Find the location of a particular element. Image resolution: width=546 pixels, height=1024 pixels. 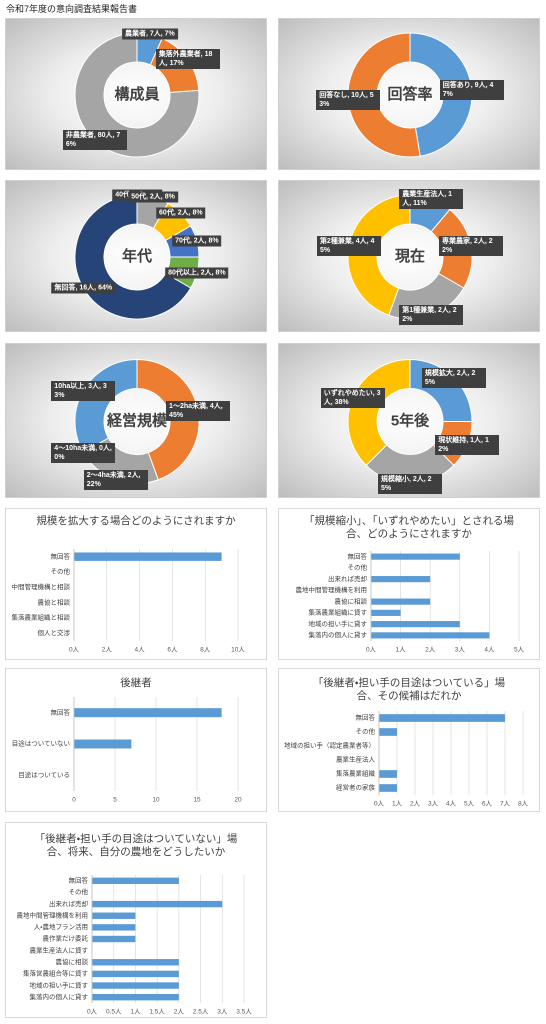

y-category-label: 地域の担い手（認定農業者等） is located at coordinates (329, 745).